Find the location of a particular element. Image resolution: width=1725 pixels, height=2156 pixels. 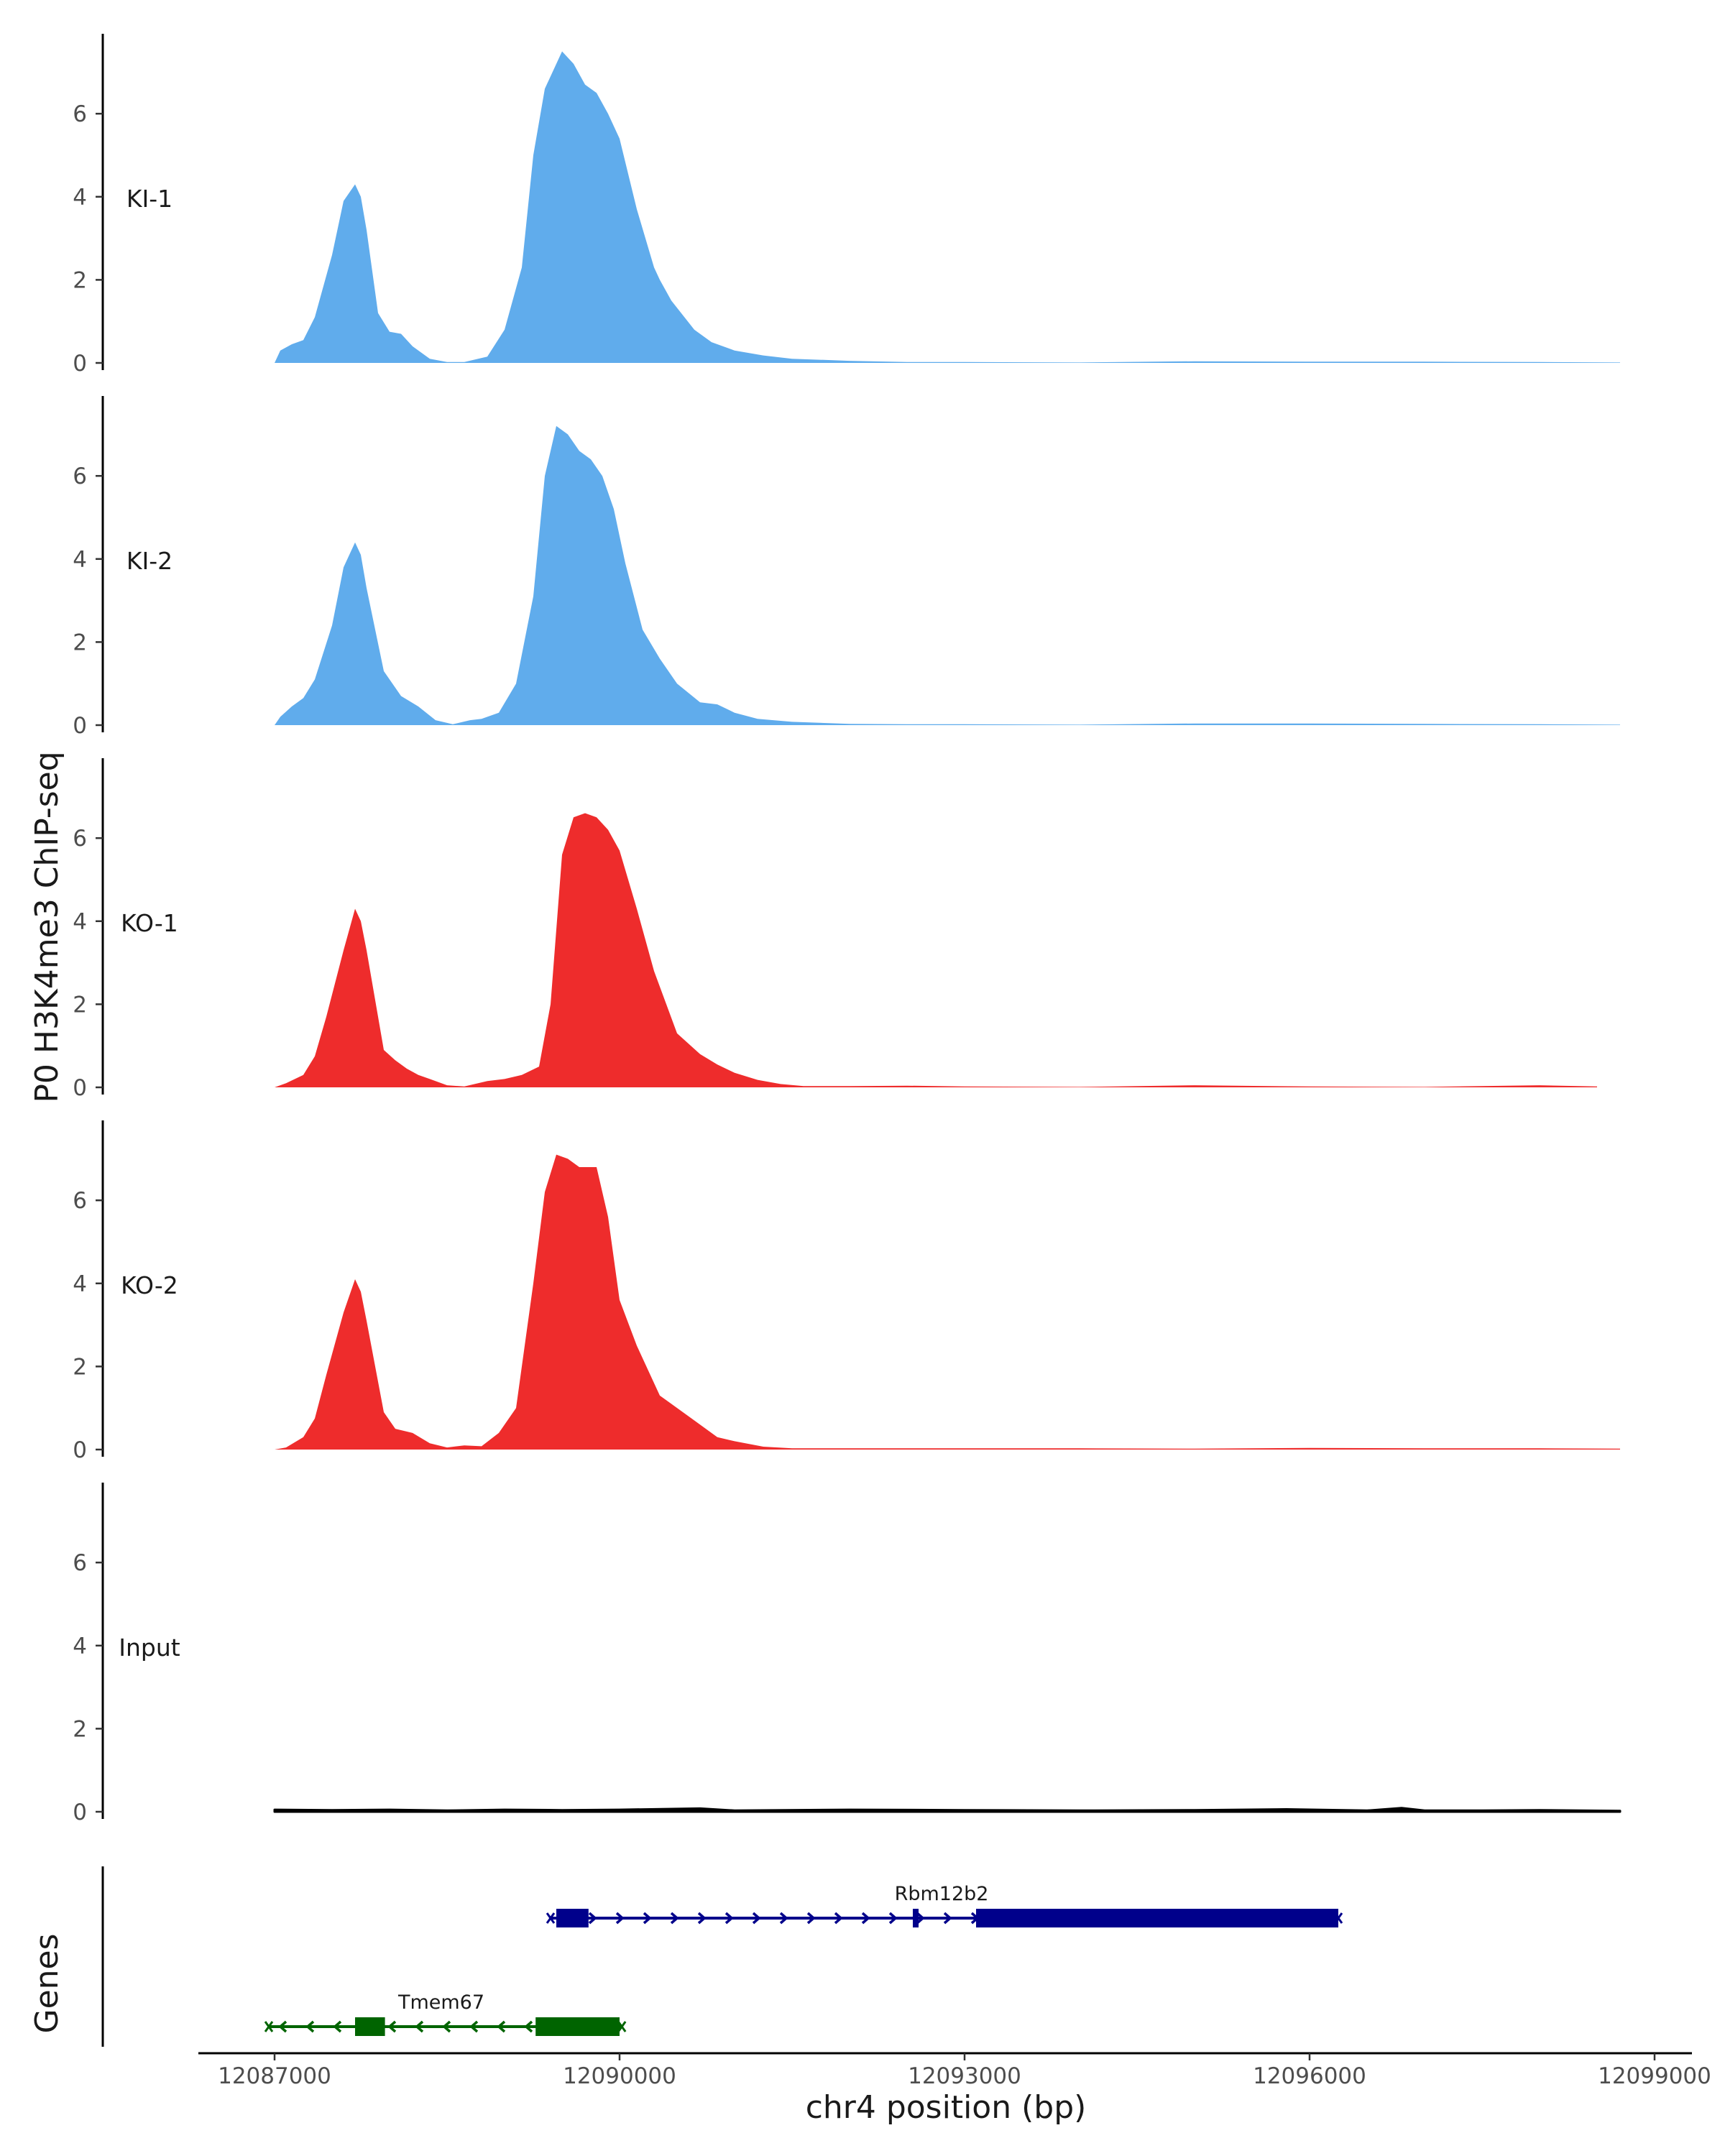

track-ko-1: 0 2 4 6 KO-1 is located at coordinates (835, 930).